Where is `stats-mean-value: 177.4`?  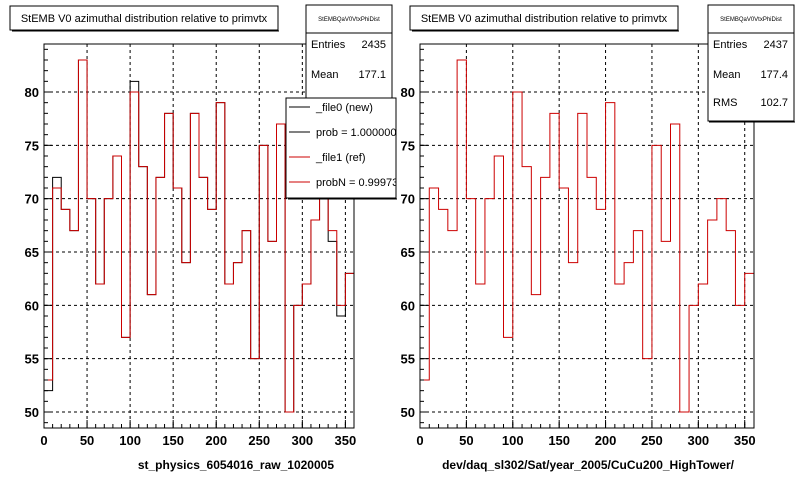
stats-mean-value: 177.4 is located at coordinates (774, 75).